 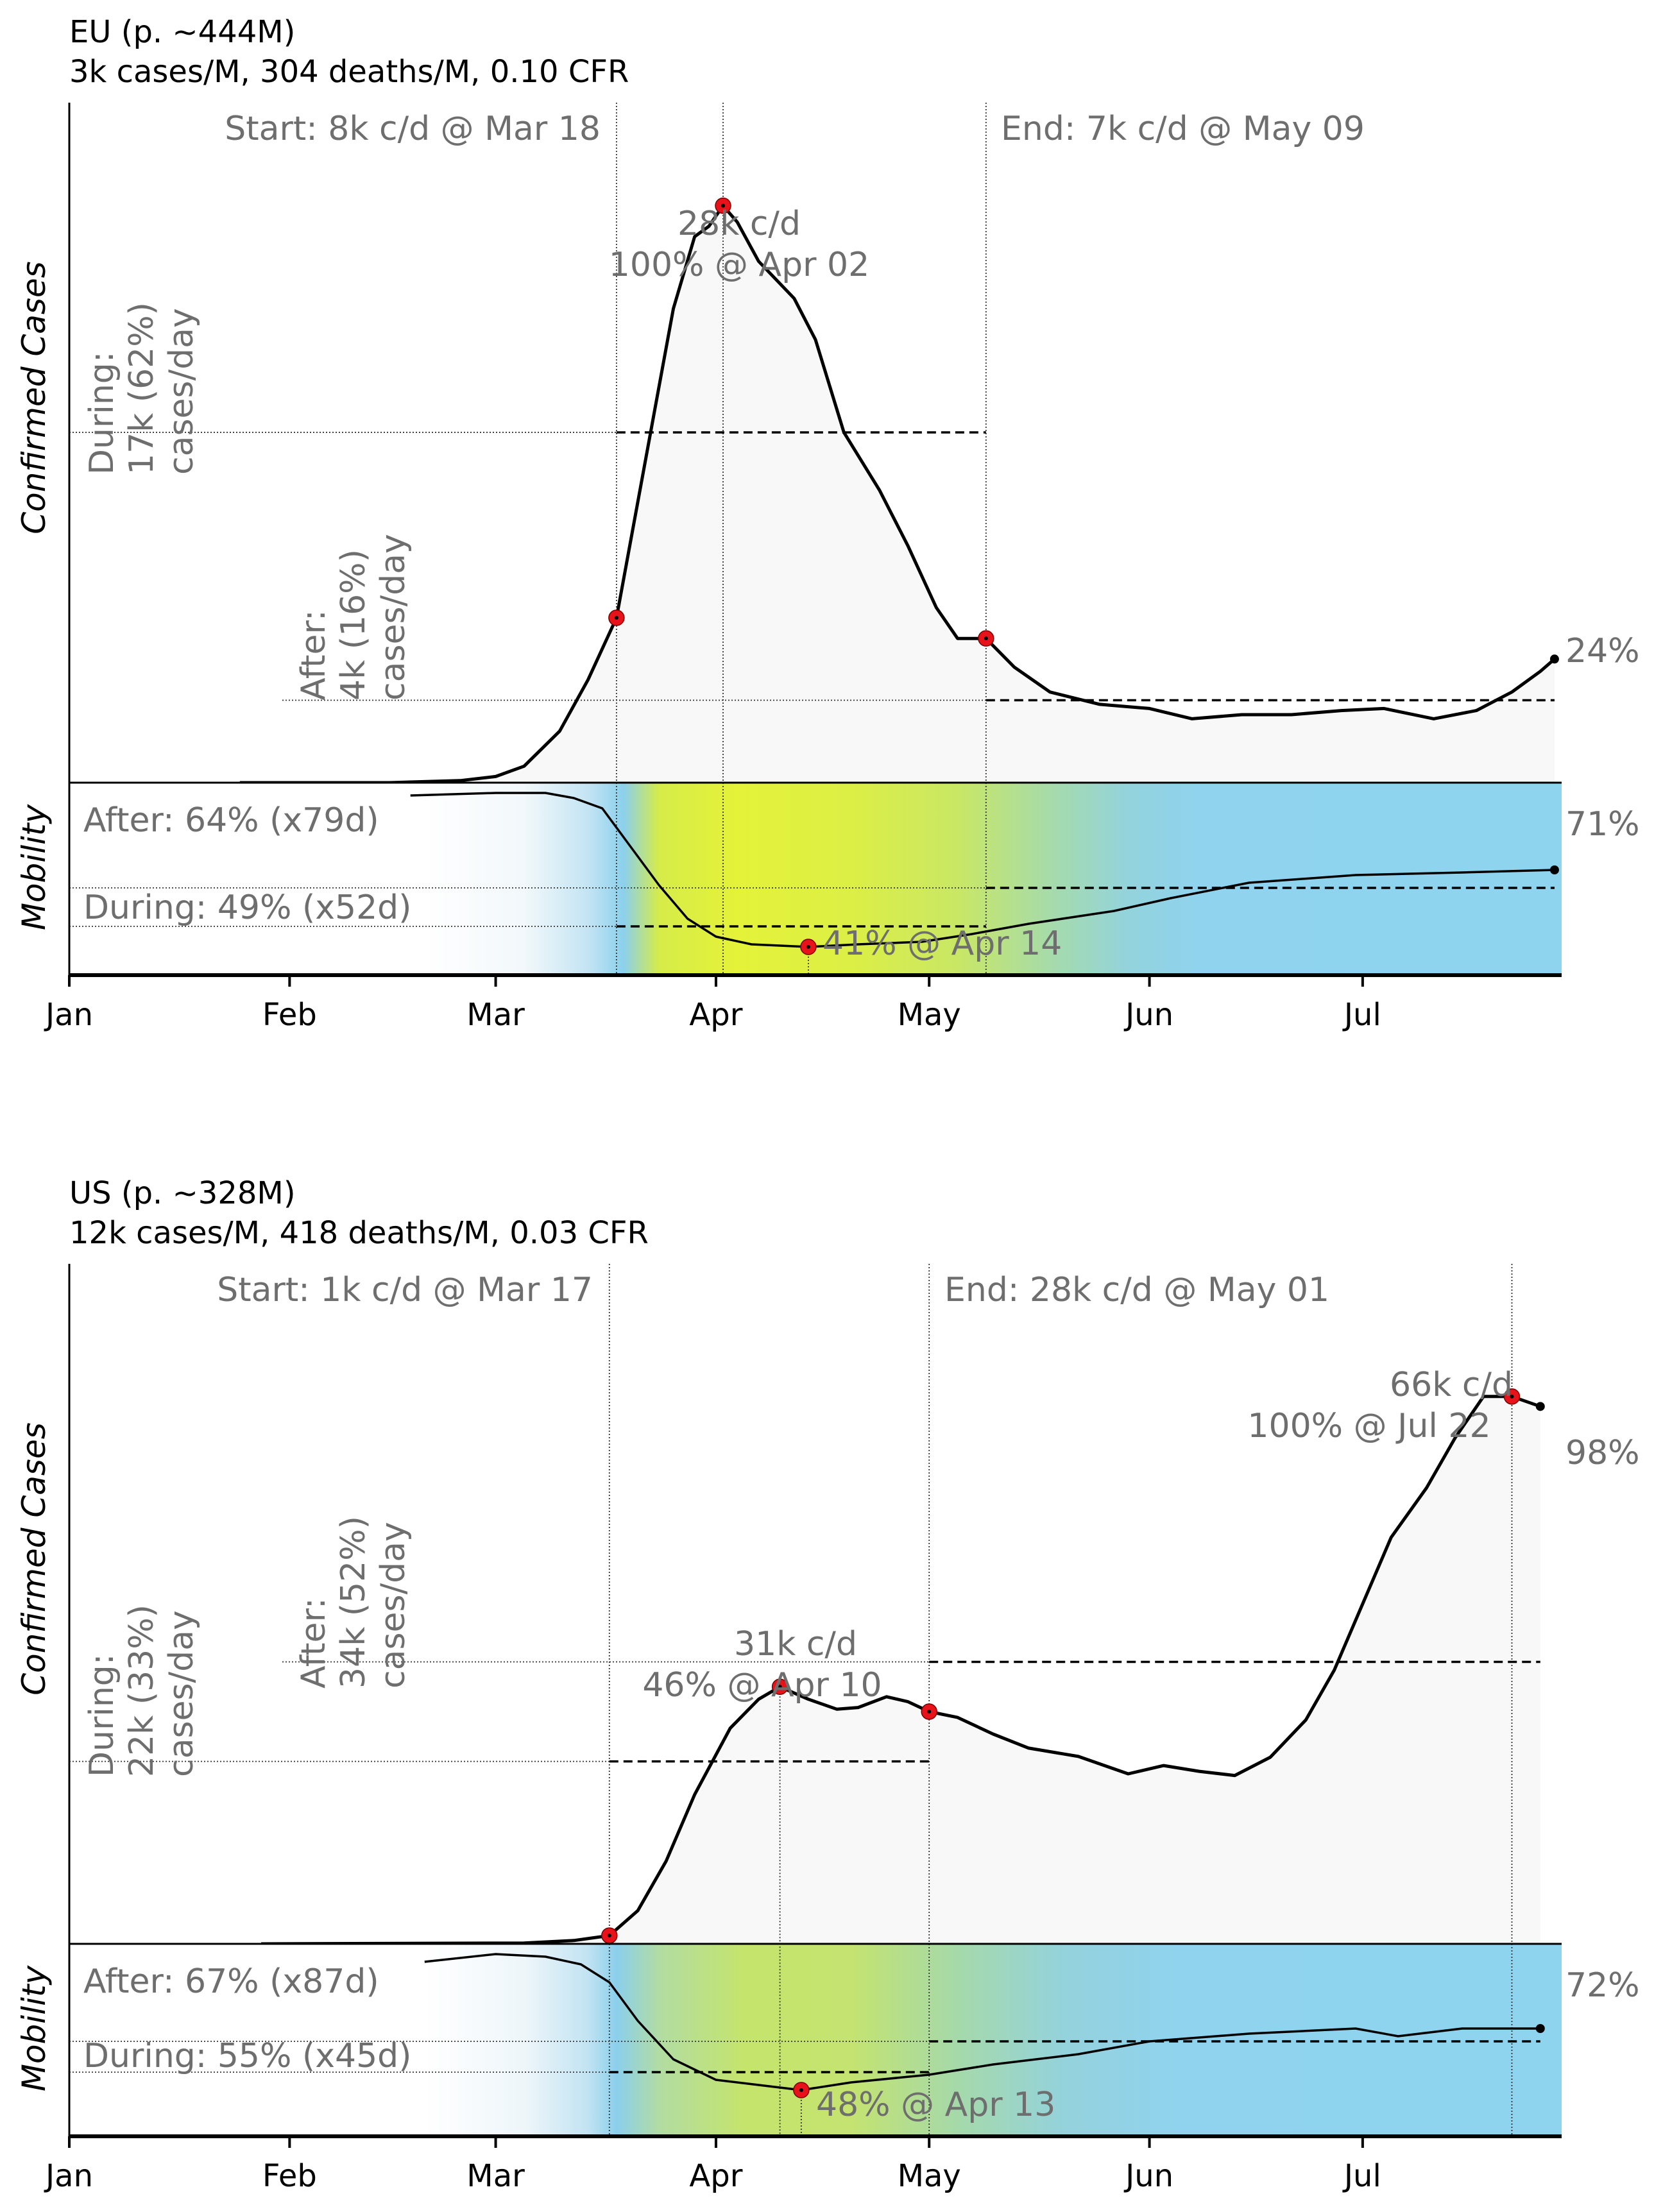 What do you see at coordinates (1451, 1385) in the screenshot?
I see `peak-label-line1: 66k c/d` at bounding box center [1451, 1385].